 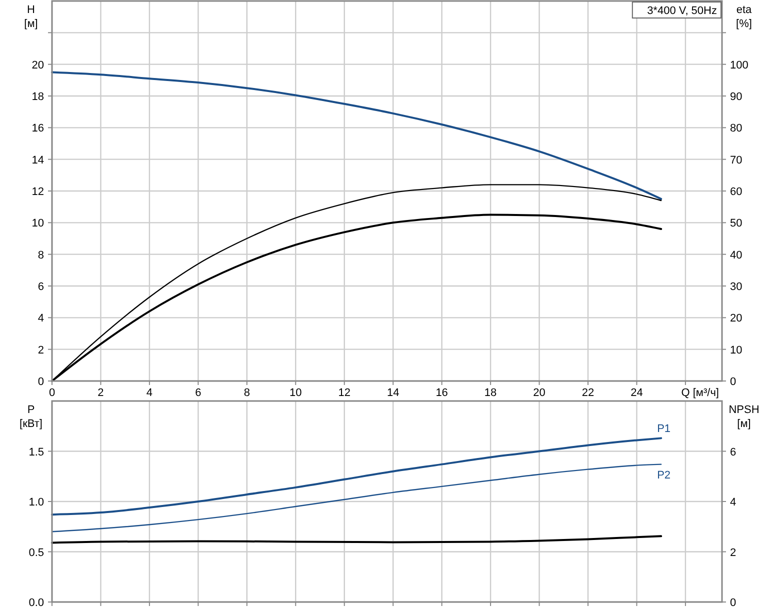 What do you see at coordinates (736, 160) in the screenshot?
I see `y2-tick-label: 70` at bounding box center [736, 160].